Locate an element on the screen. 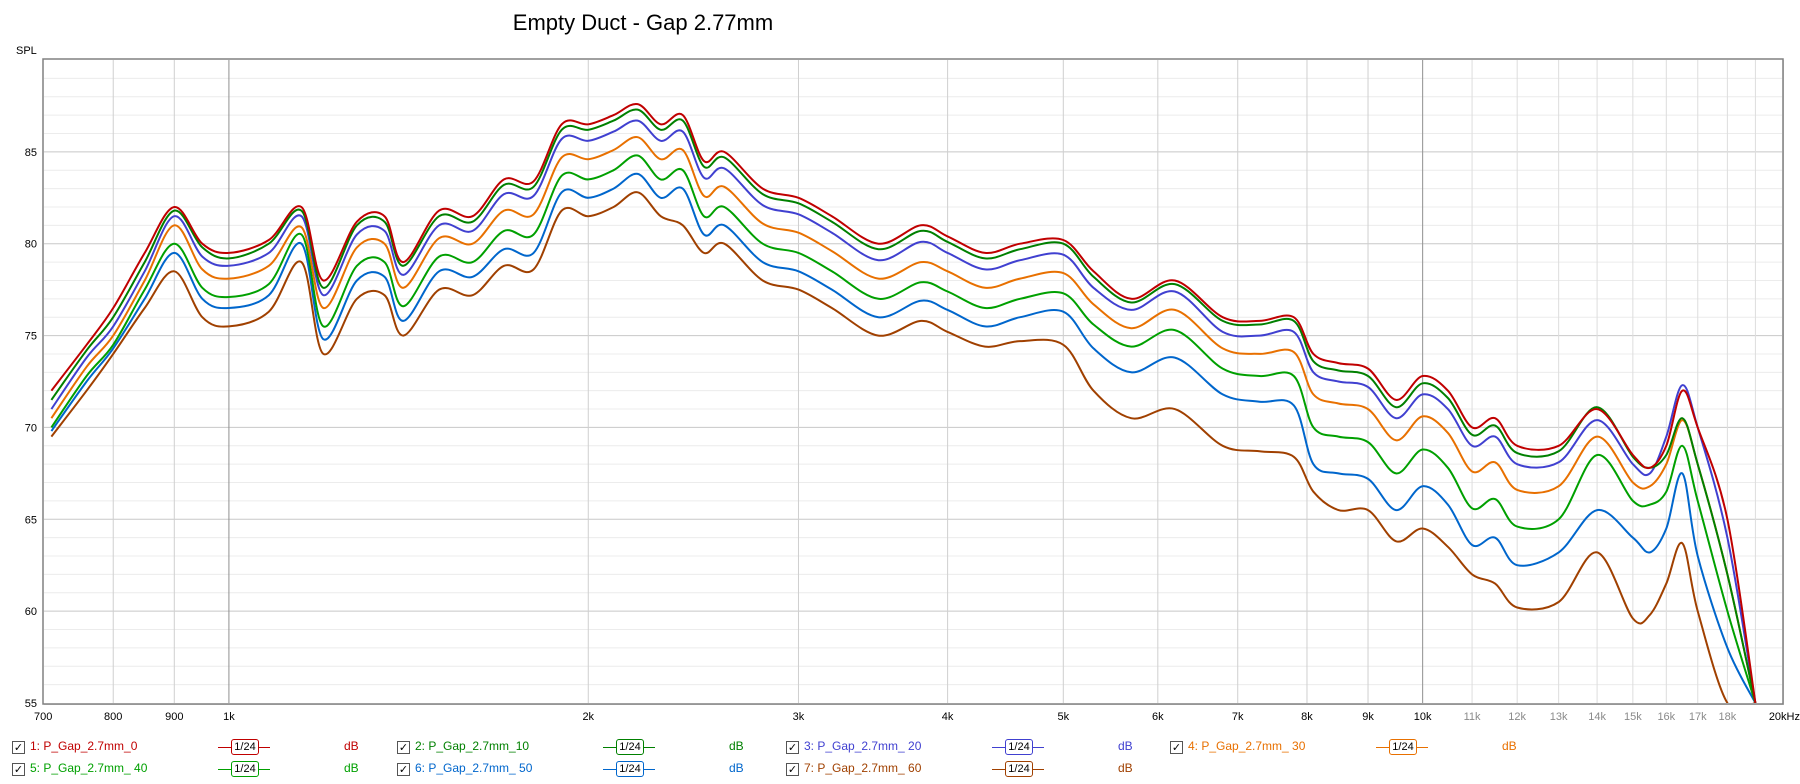 The image size is (1800, 784). x-tick-label: 12k is located at coordinates (1517, 717).